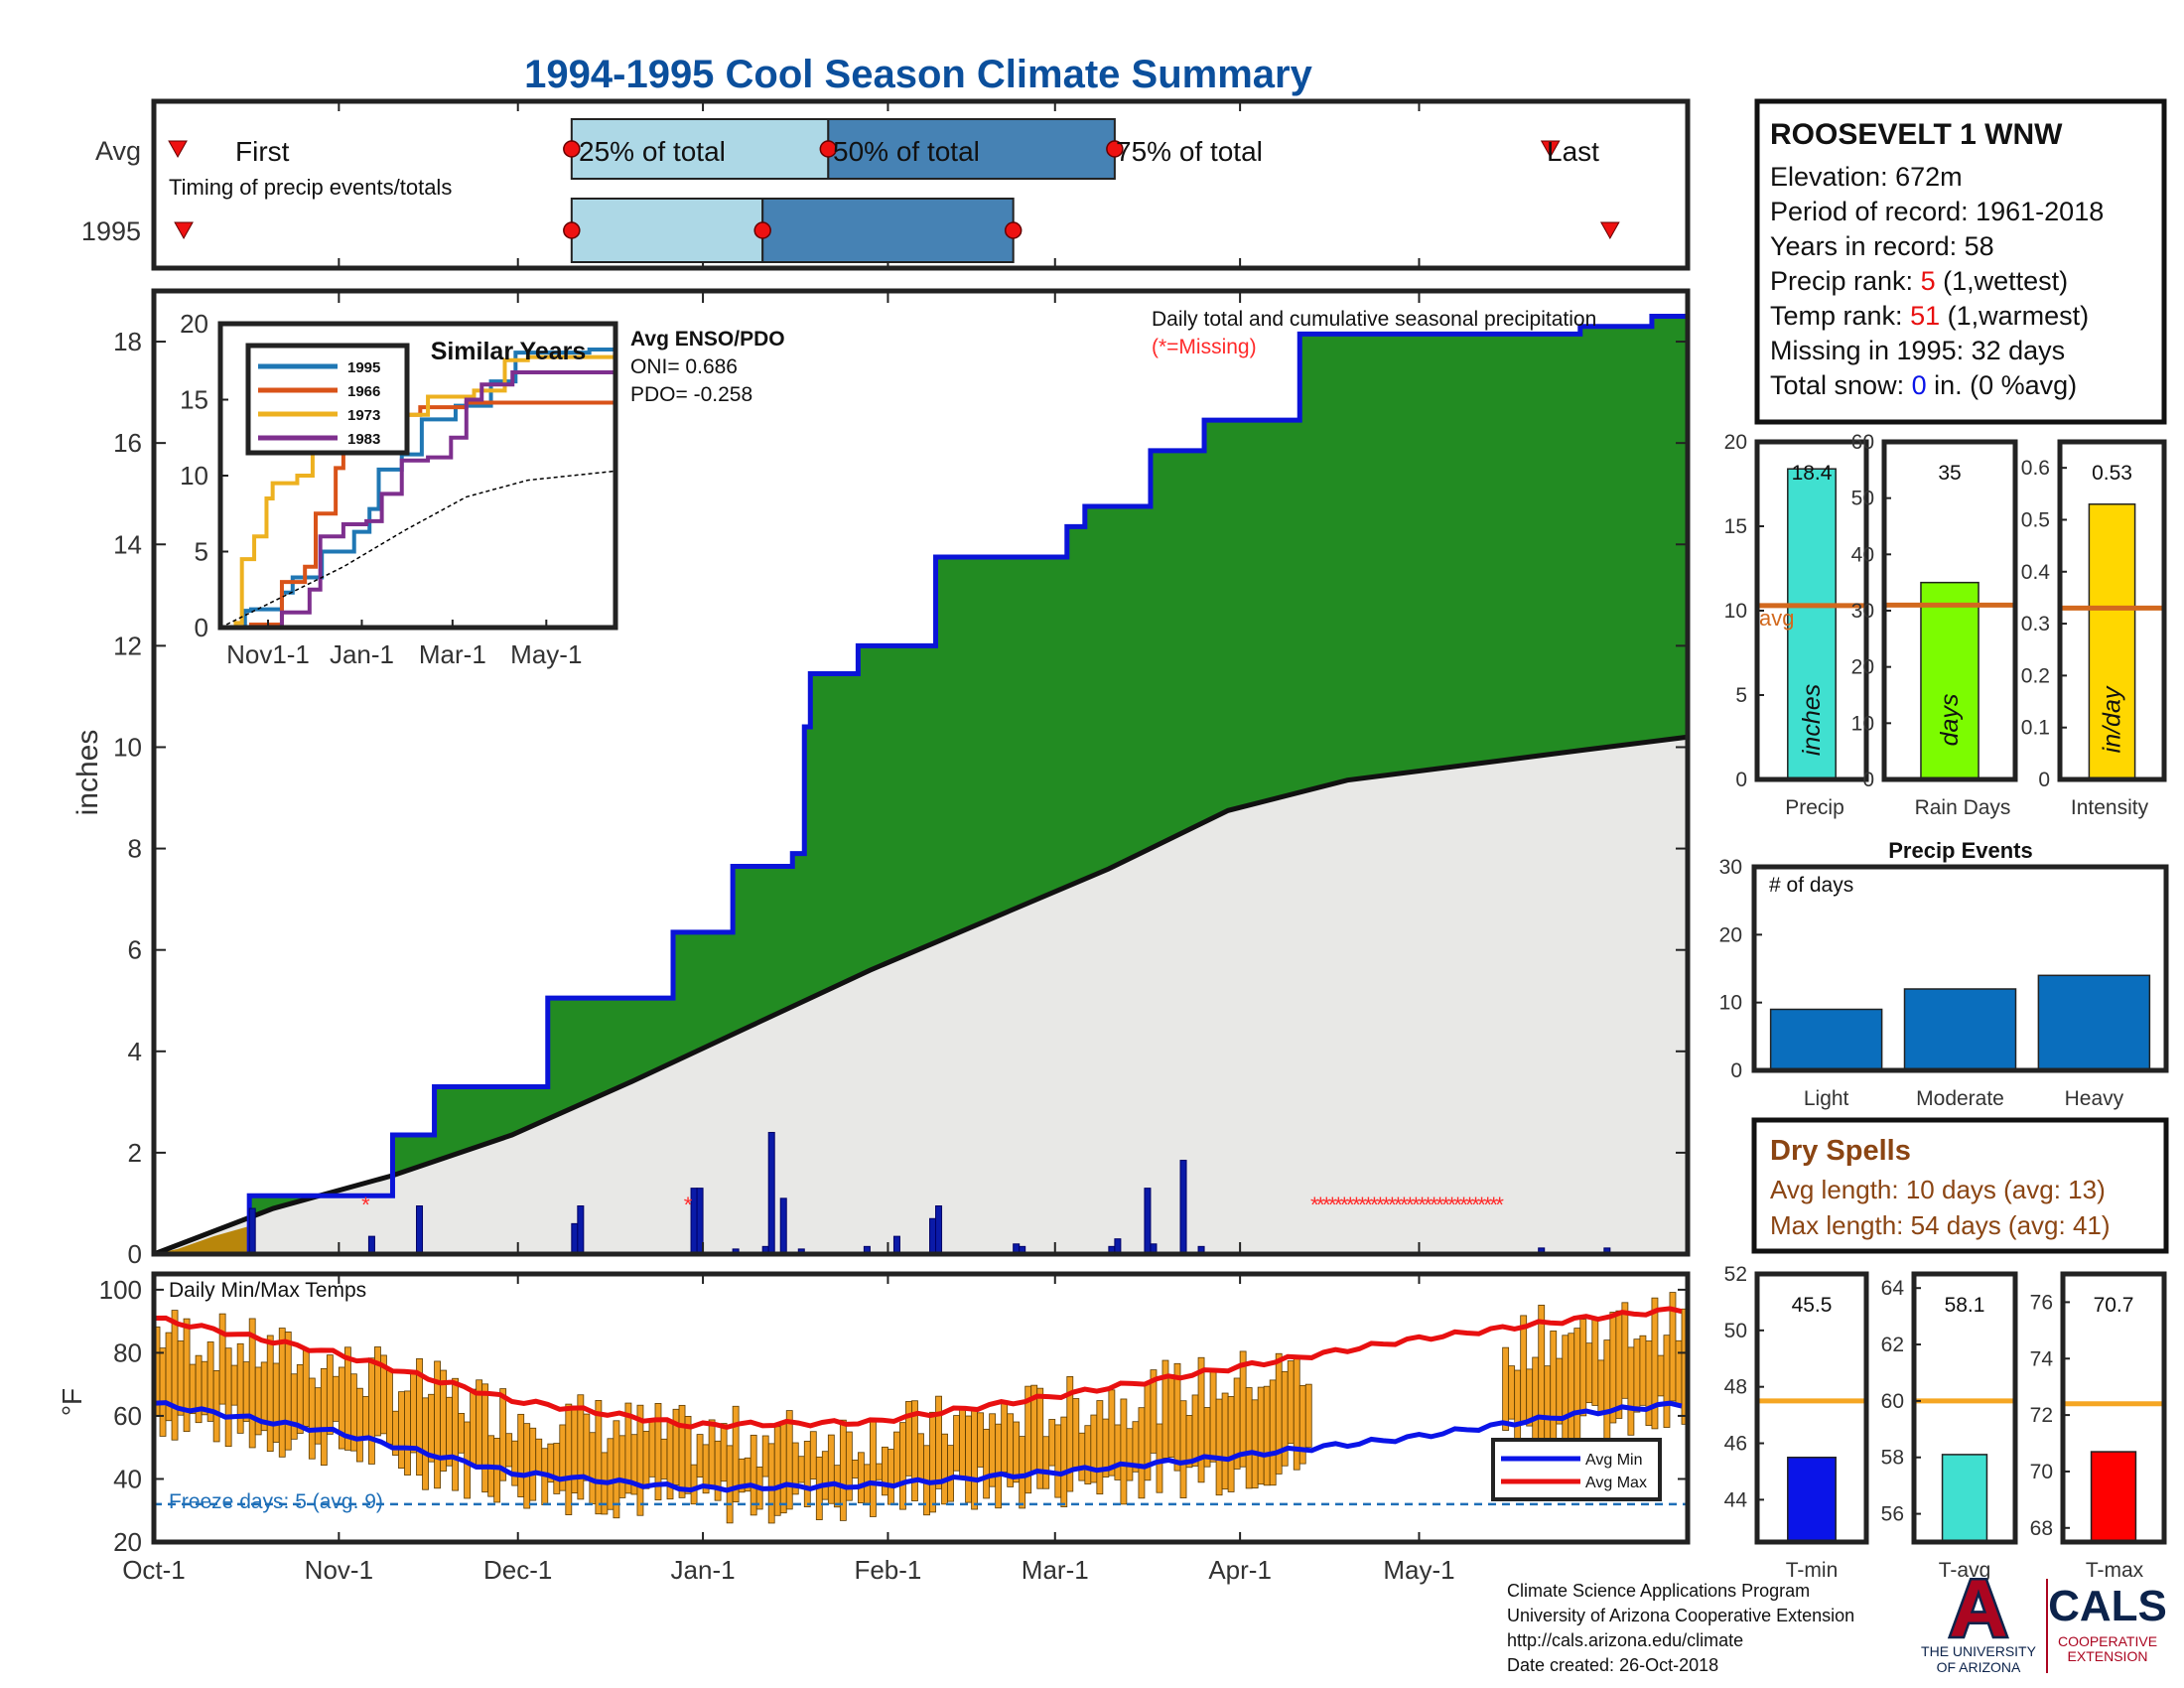 The width and height of the screenshot is (2184, 1688). I want to click on side-chart-y-tick-label: 50, so click(1735, 1331).